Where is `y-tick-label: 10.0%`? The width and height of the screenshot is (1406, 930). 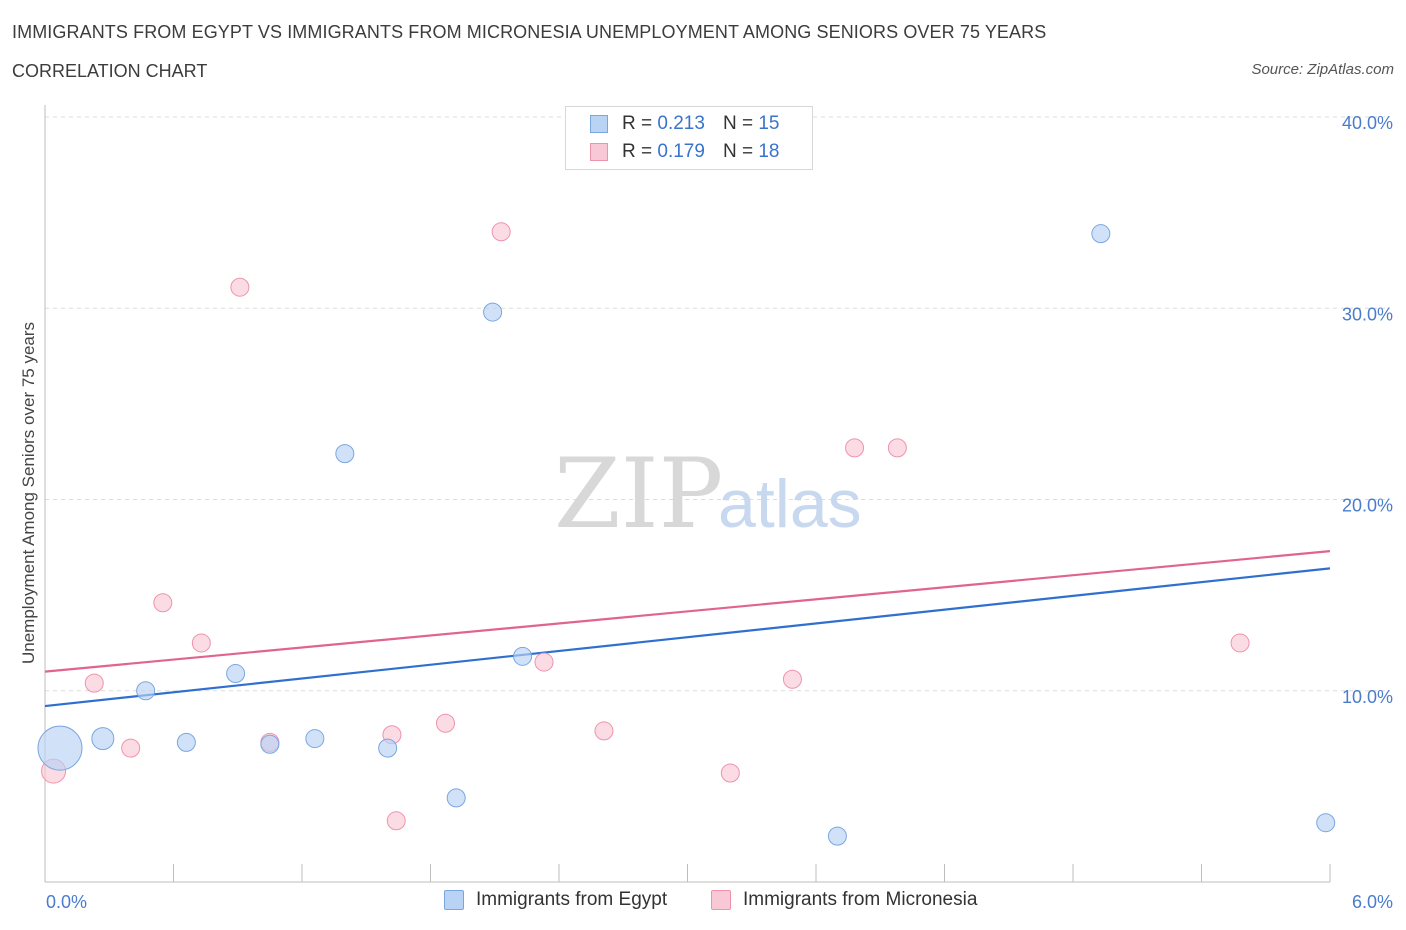
y-tick-label: 10.0% is located at coordinates (1367, 697).